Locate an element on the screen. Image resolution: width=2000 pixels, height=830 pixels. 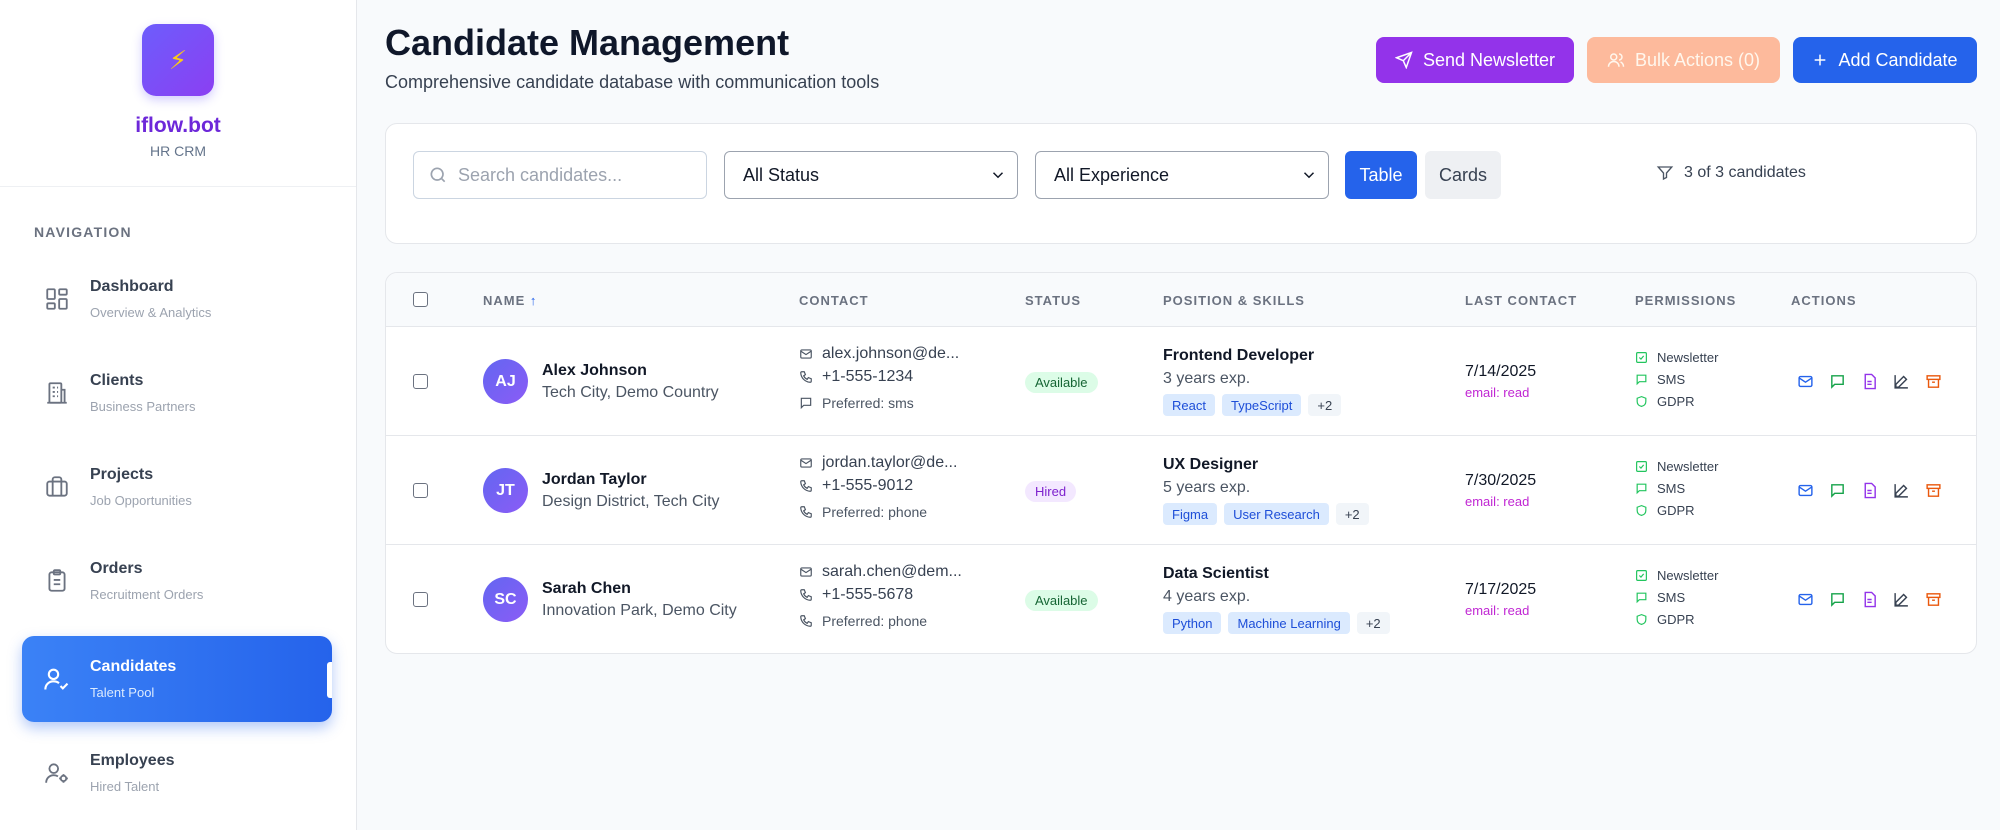
sidebar-item-employees: Employees Hired Talent is located at coordinates (177, 773).